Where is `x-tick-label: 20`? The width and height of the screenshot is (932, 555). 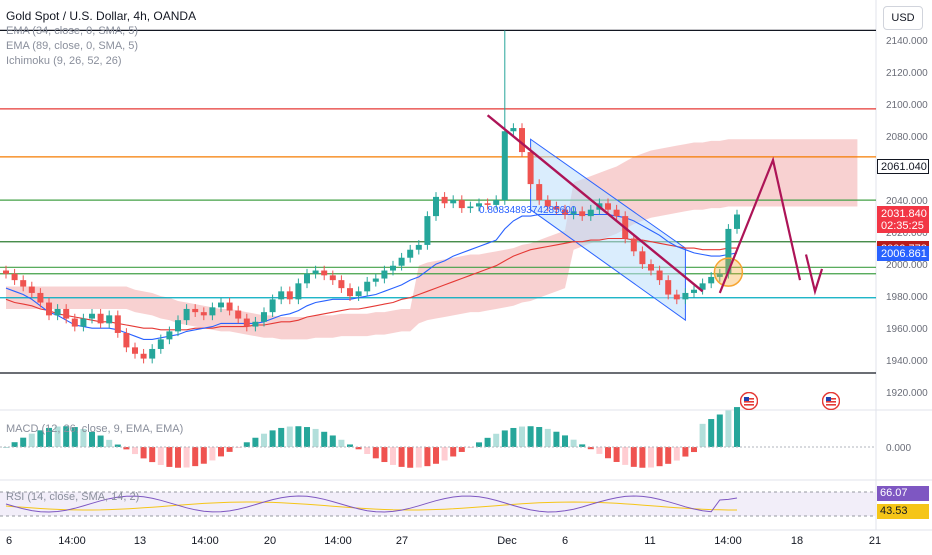 x-tick-label: 20 is located at coordinates (270, 541).